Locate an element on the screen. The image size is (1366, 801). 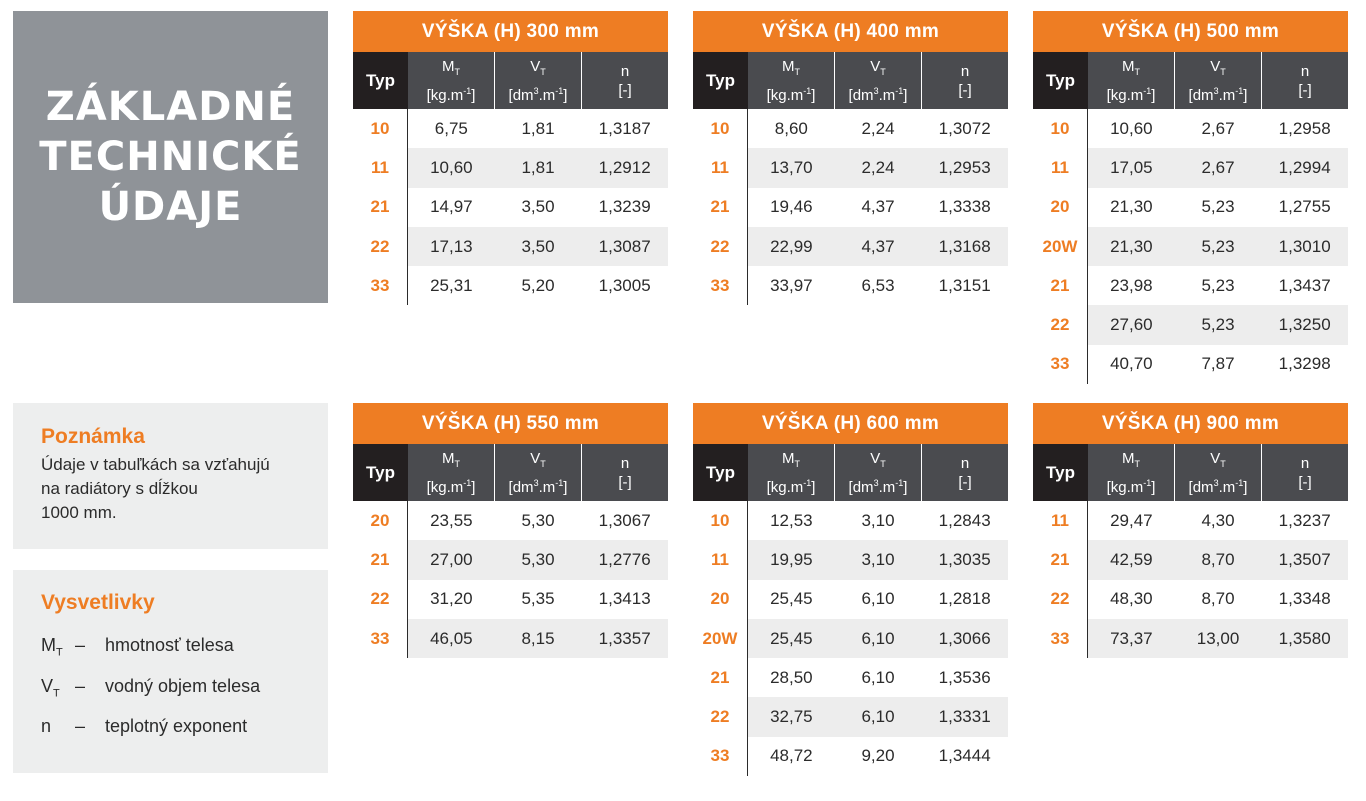
cell-vt: 5,23 is located at coordinates (1218, 285).